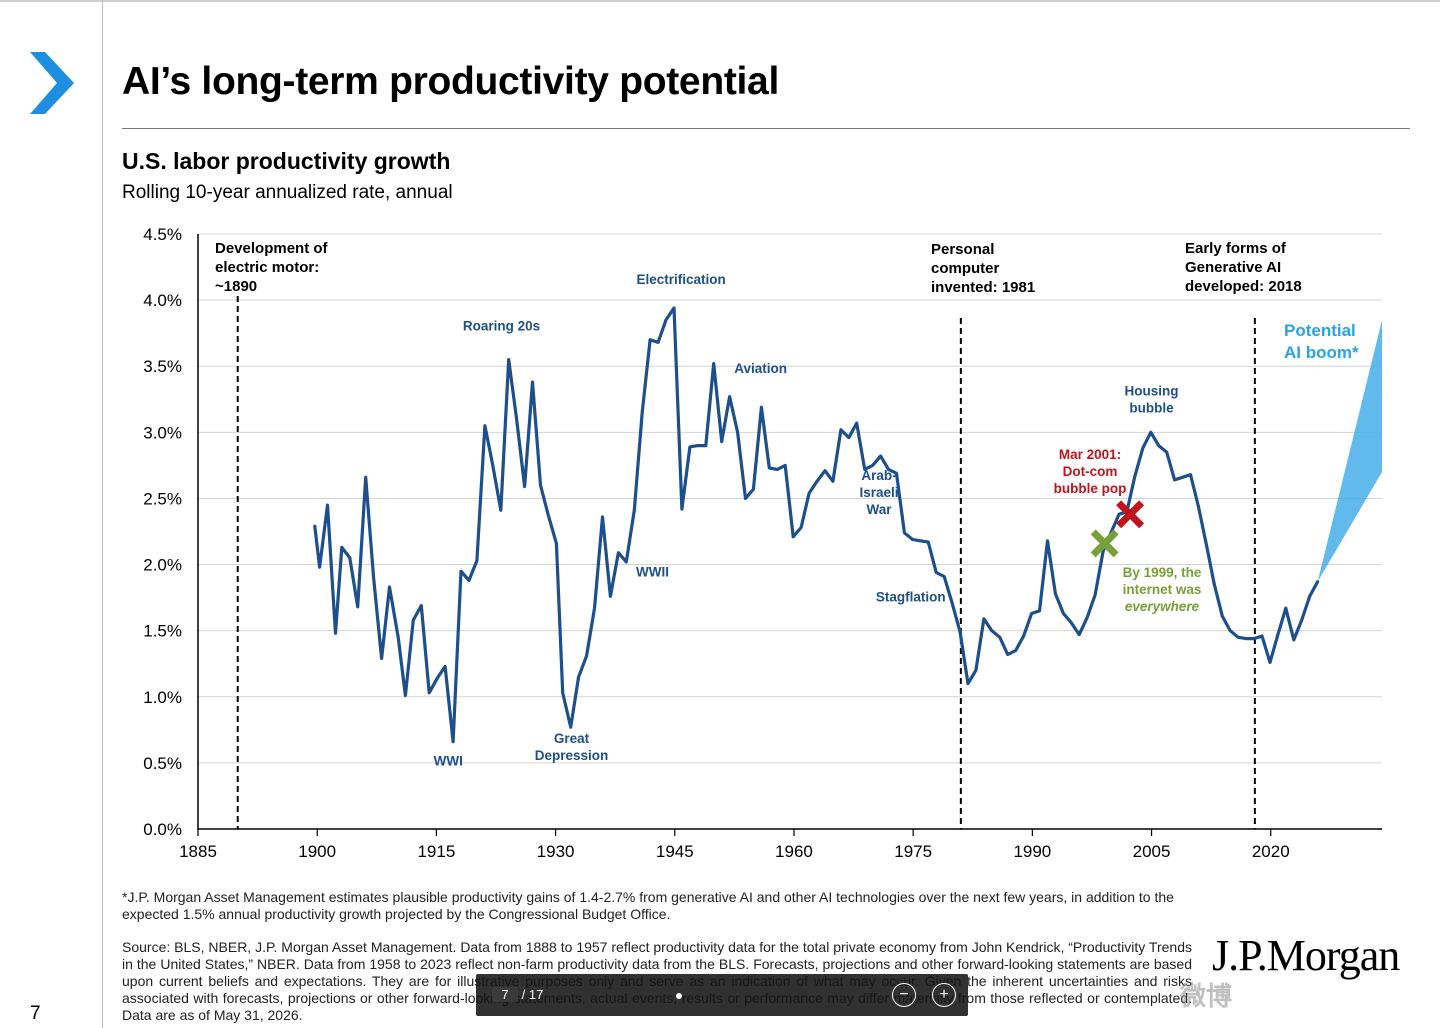 This screenshot has width=1440, height=1028. What do you see at coordinates (766, 128) in the screenshot?
I see `title-divider` at bounding box center [766, 128].